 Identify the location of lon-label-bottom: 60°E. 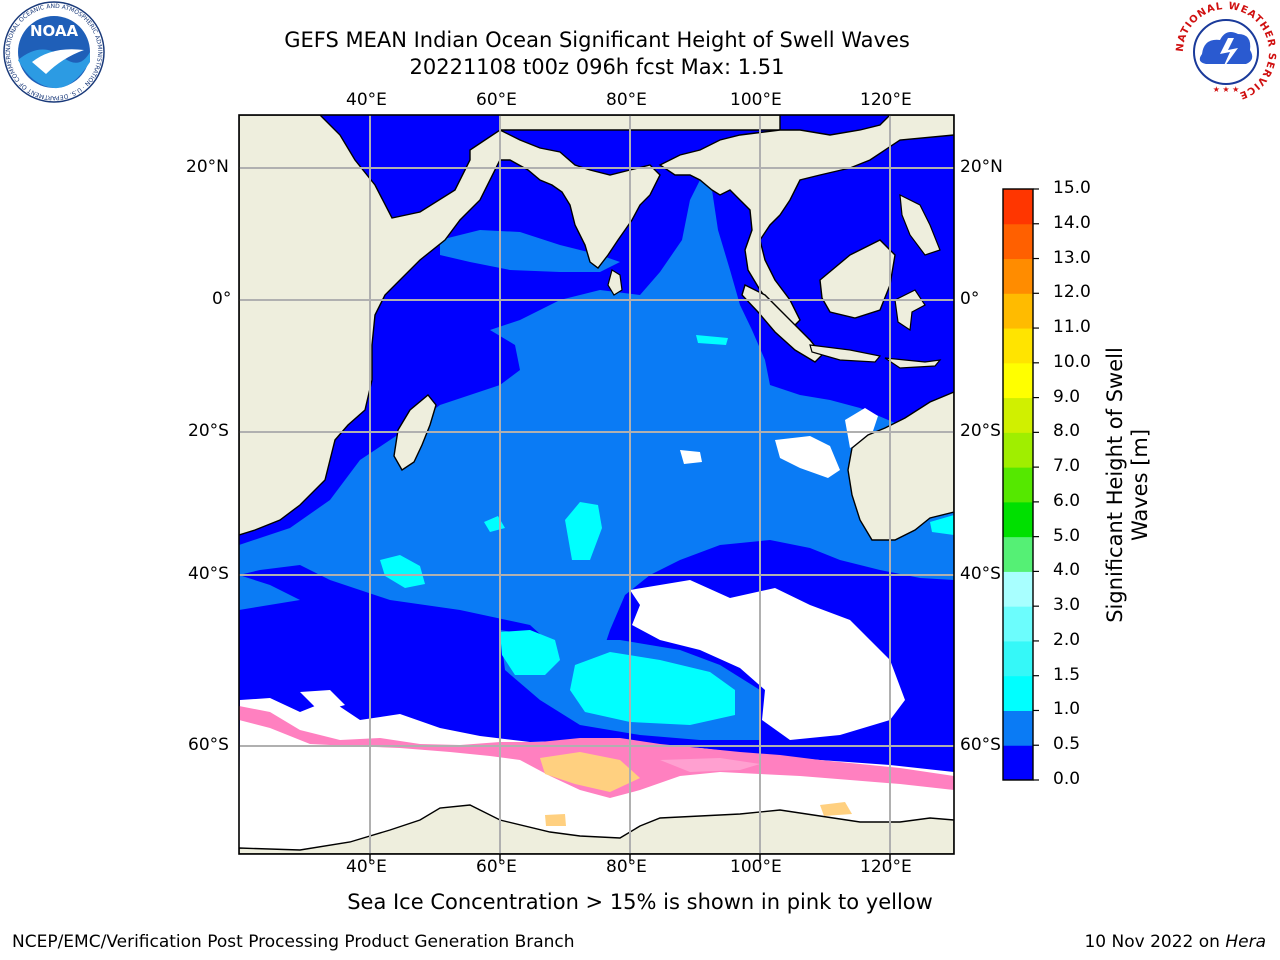
(496, 867).